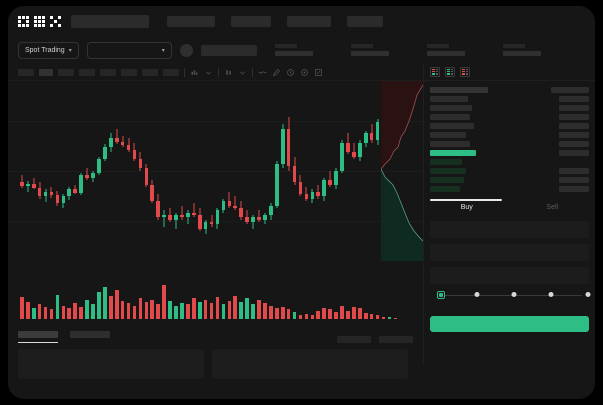 The image size is (603, 405). I want to click on chart-type-icon, so click(228, 72).